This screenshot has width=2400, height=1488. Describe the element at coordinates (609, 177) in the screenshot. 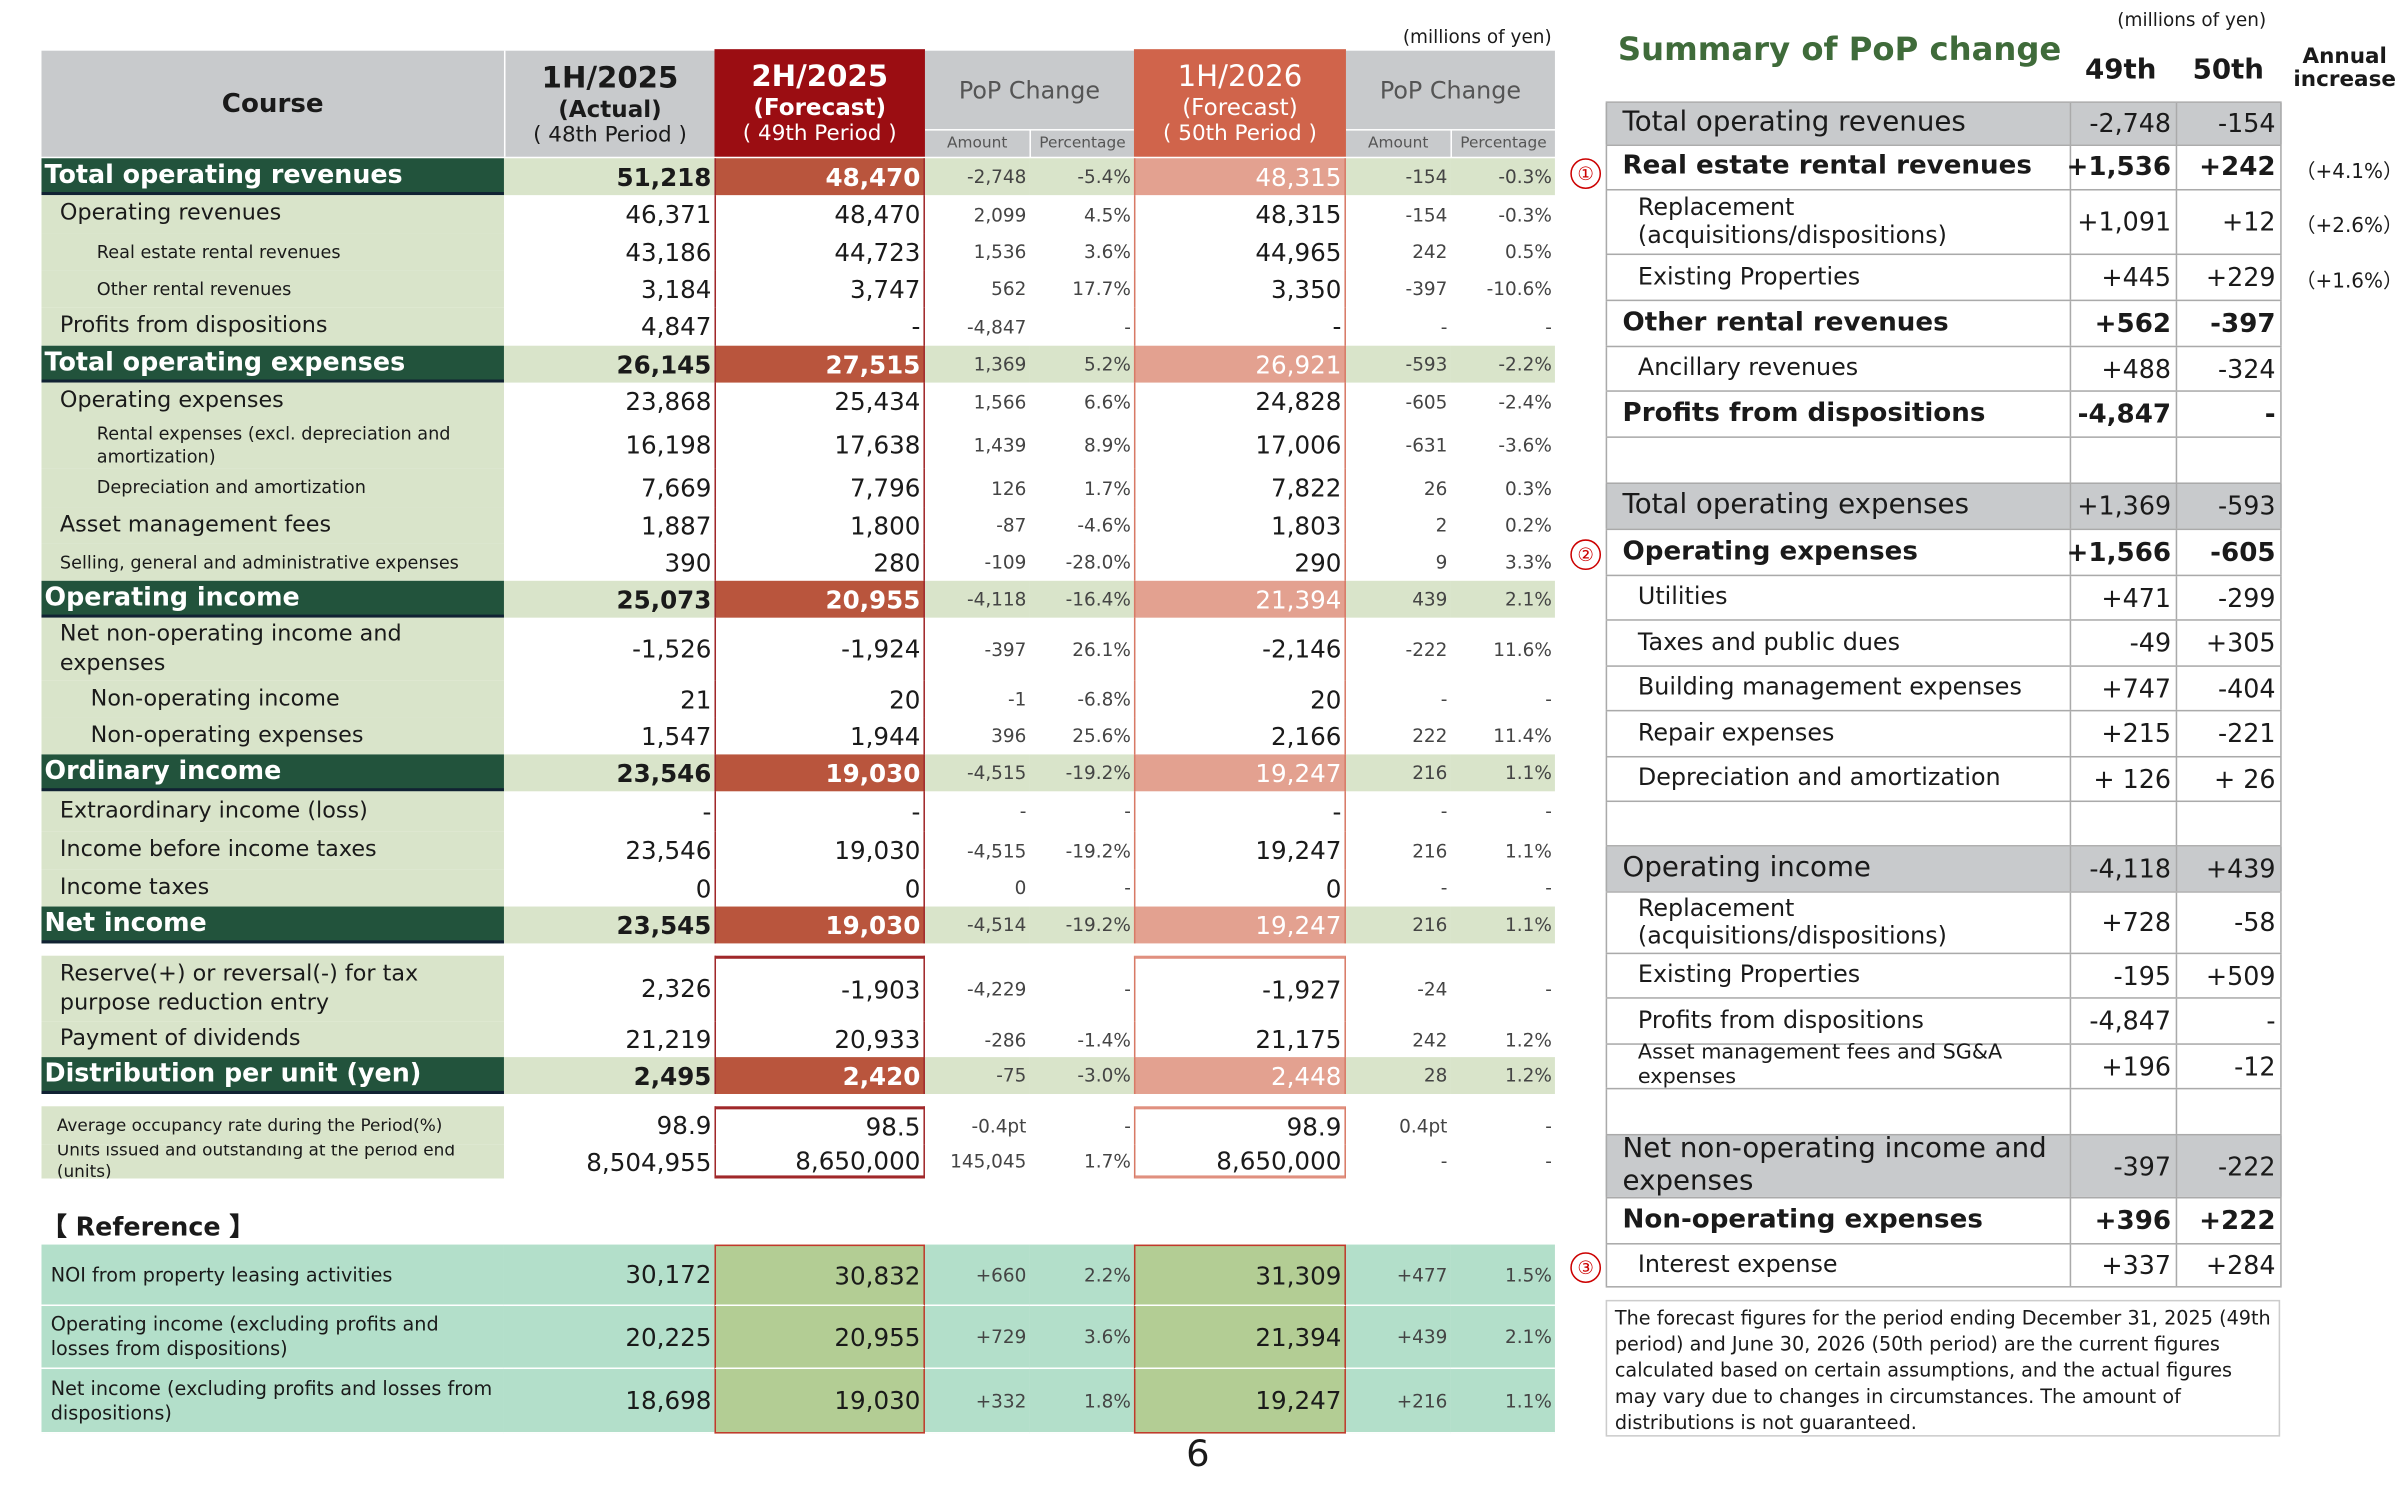

I see `value-cell: 51,218` at that location.